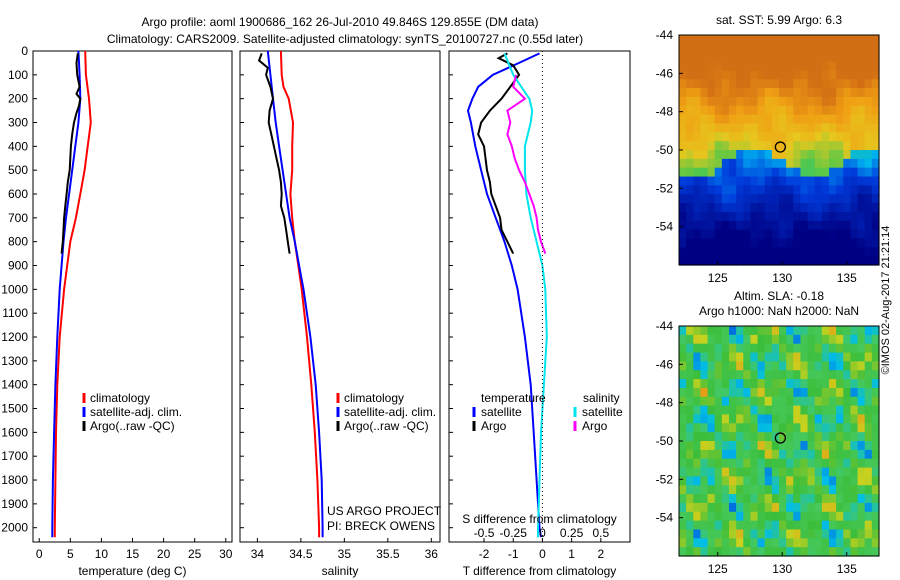  What do you see at coordinates (601, 398) in the screenshot?
I see `legend-title-salinity: salinity` at bounding box center [601, 398].